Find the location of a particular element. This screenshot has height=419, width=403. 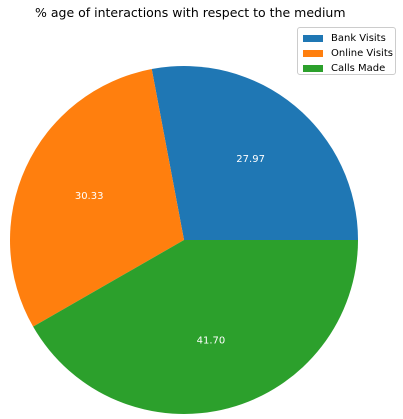

legend-label-calls-made: Calls Made is located at coordinates (358, 68).